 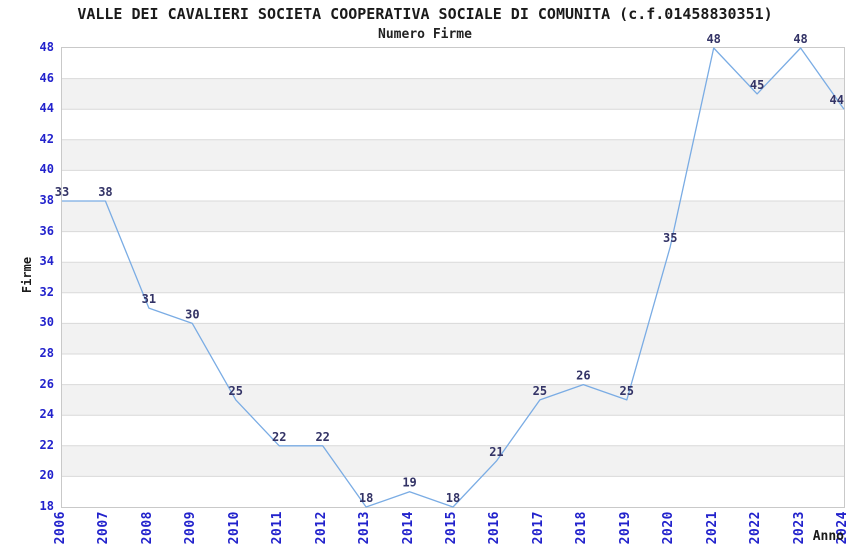 What do you see at coordinates (147, 528) in the screenshot?
I see `x-tick-label: 2008` at bounding box center [147, 528].